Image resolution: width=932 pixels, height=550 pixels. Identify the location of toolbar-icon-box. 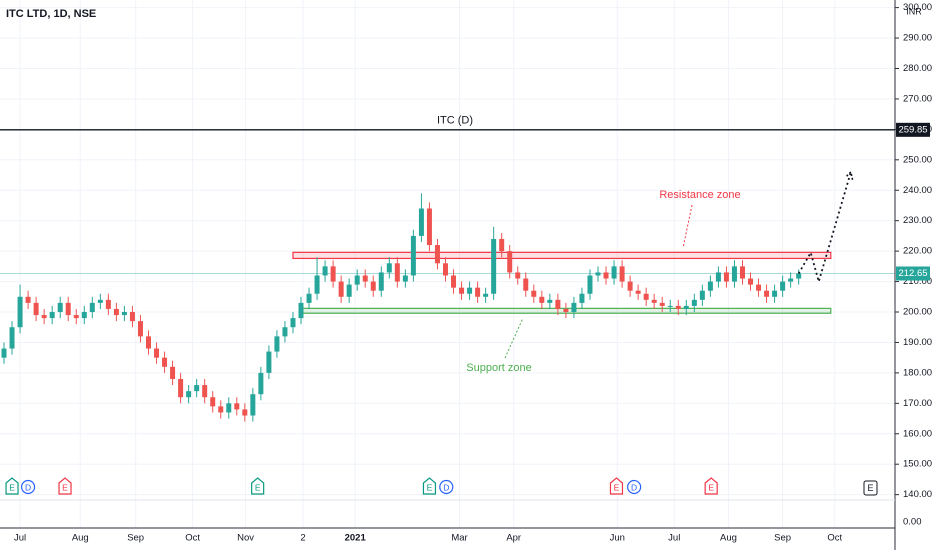
(870, 488).